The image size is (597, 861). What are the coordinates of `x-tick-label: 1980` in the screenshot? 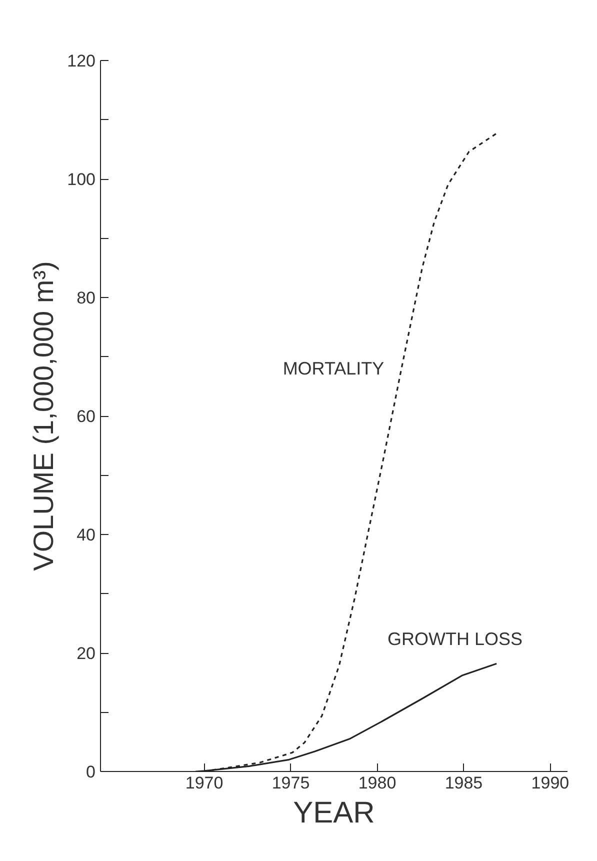 It's located at (377, 783).